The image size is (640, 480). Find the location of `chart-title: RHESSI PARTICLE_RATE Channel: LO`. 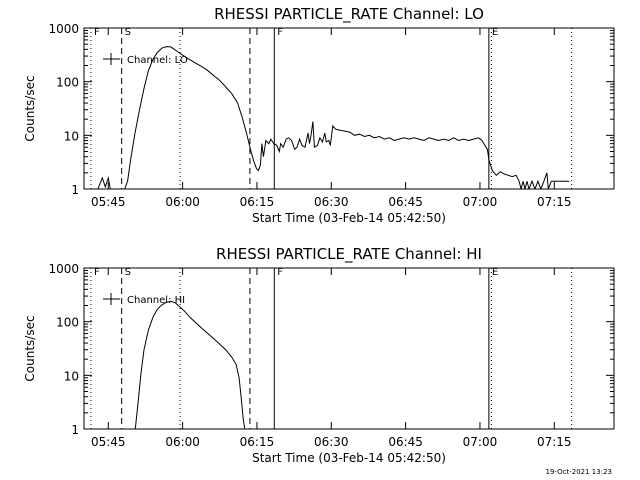

chart-title: RHESSI PARTICLE_RATE Channel: LO is located at coordinates (349, 14).